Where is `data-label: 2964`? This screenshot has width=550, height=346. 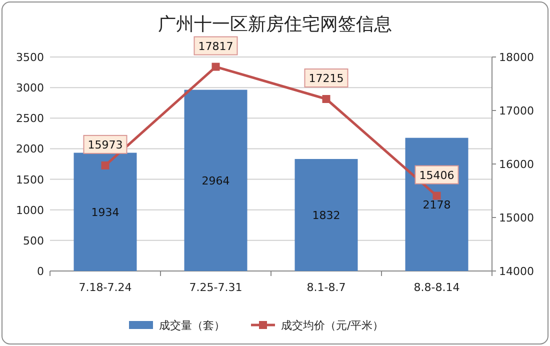
data-label: 2964 is located at coordinates (216, 181).